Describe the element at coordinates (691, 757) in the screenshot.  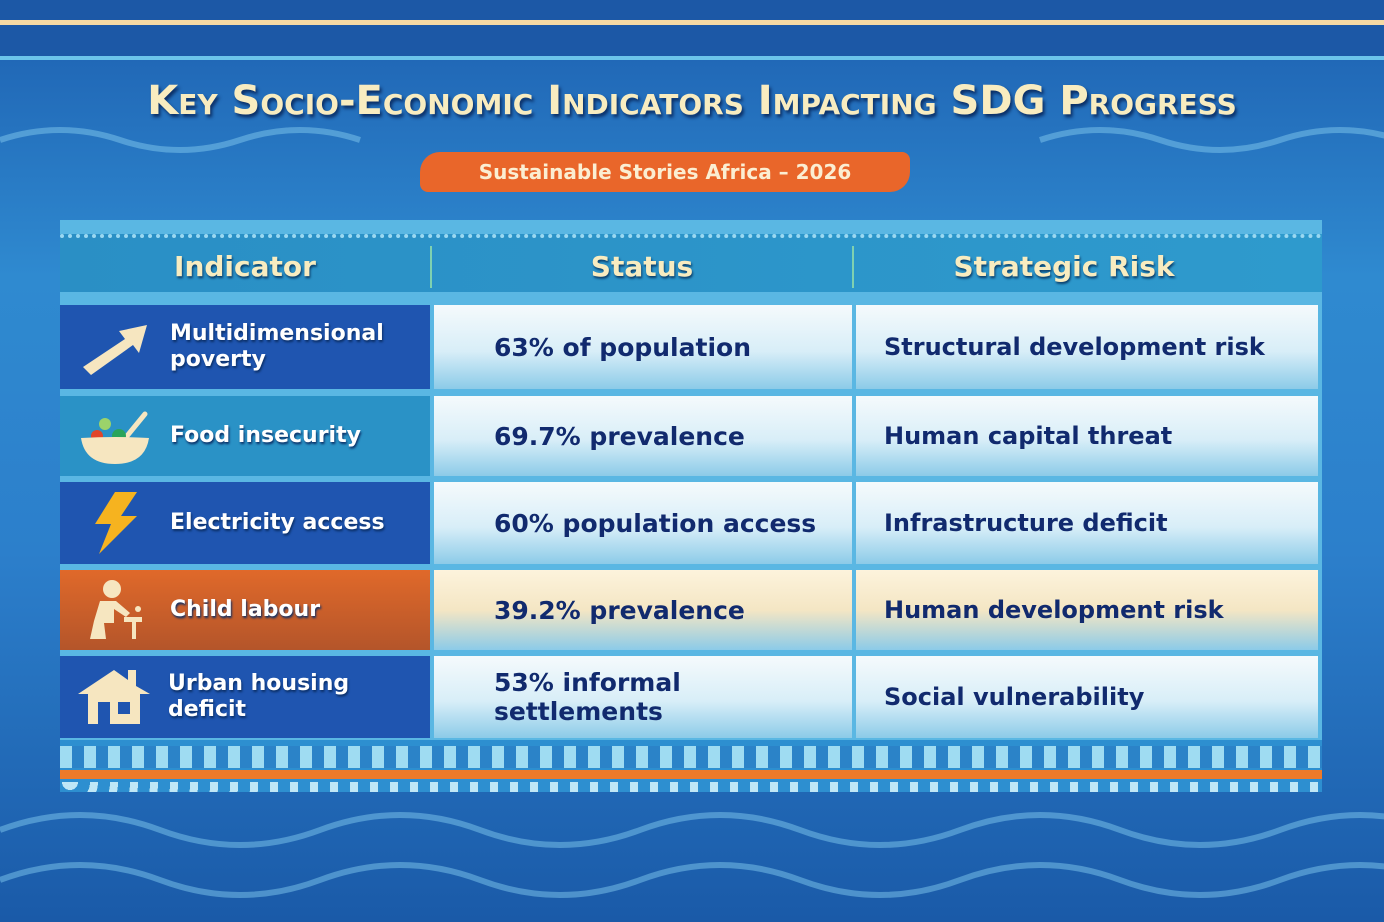
I see `triangle-pattern` at that location.